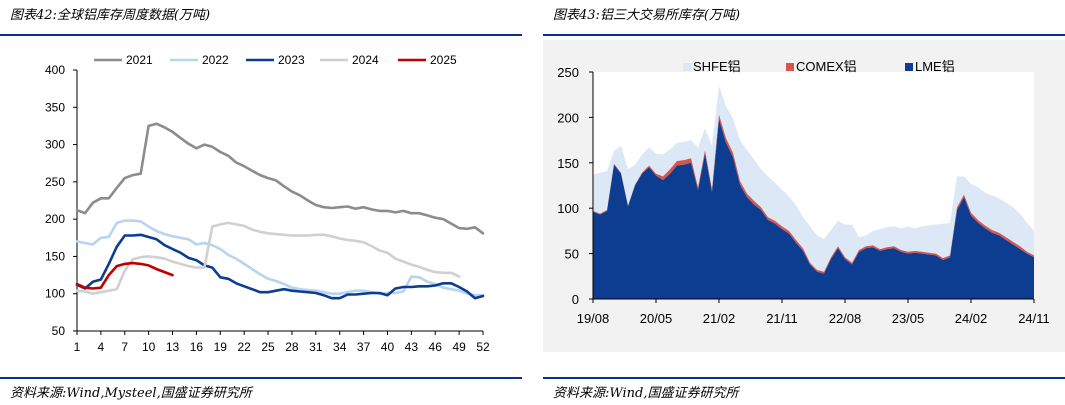 This screenshot has height=405, width=1065. I want to click on left-x-tick-label: 34, so click(340, 347).